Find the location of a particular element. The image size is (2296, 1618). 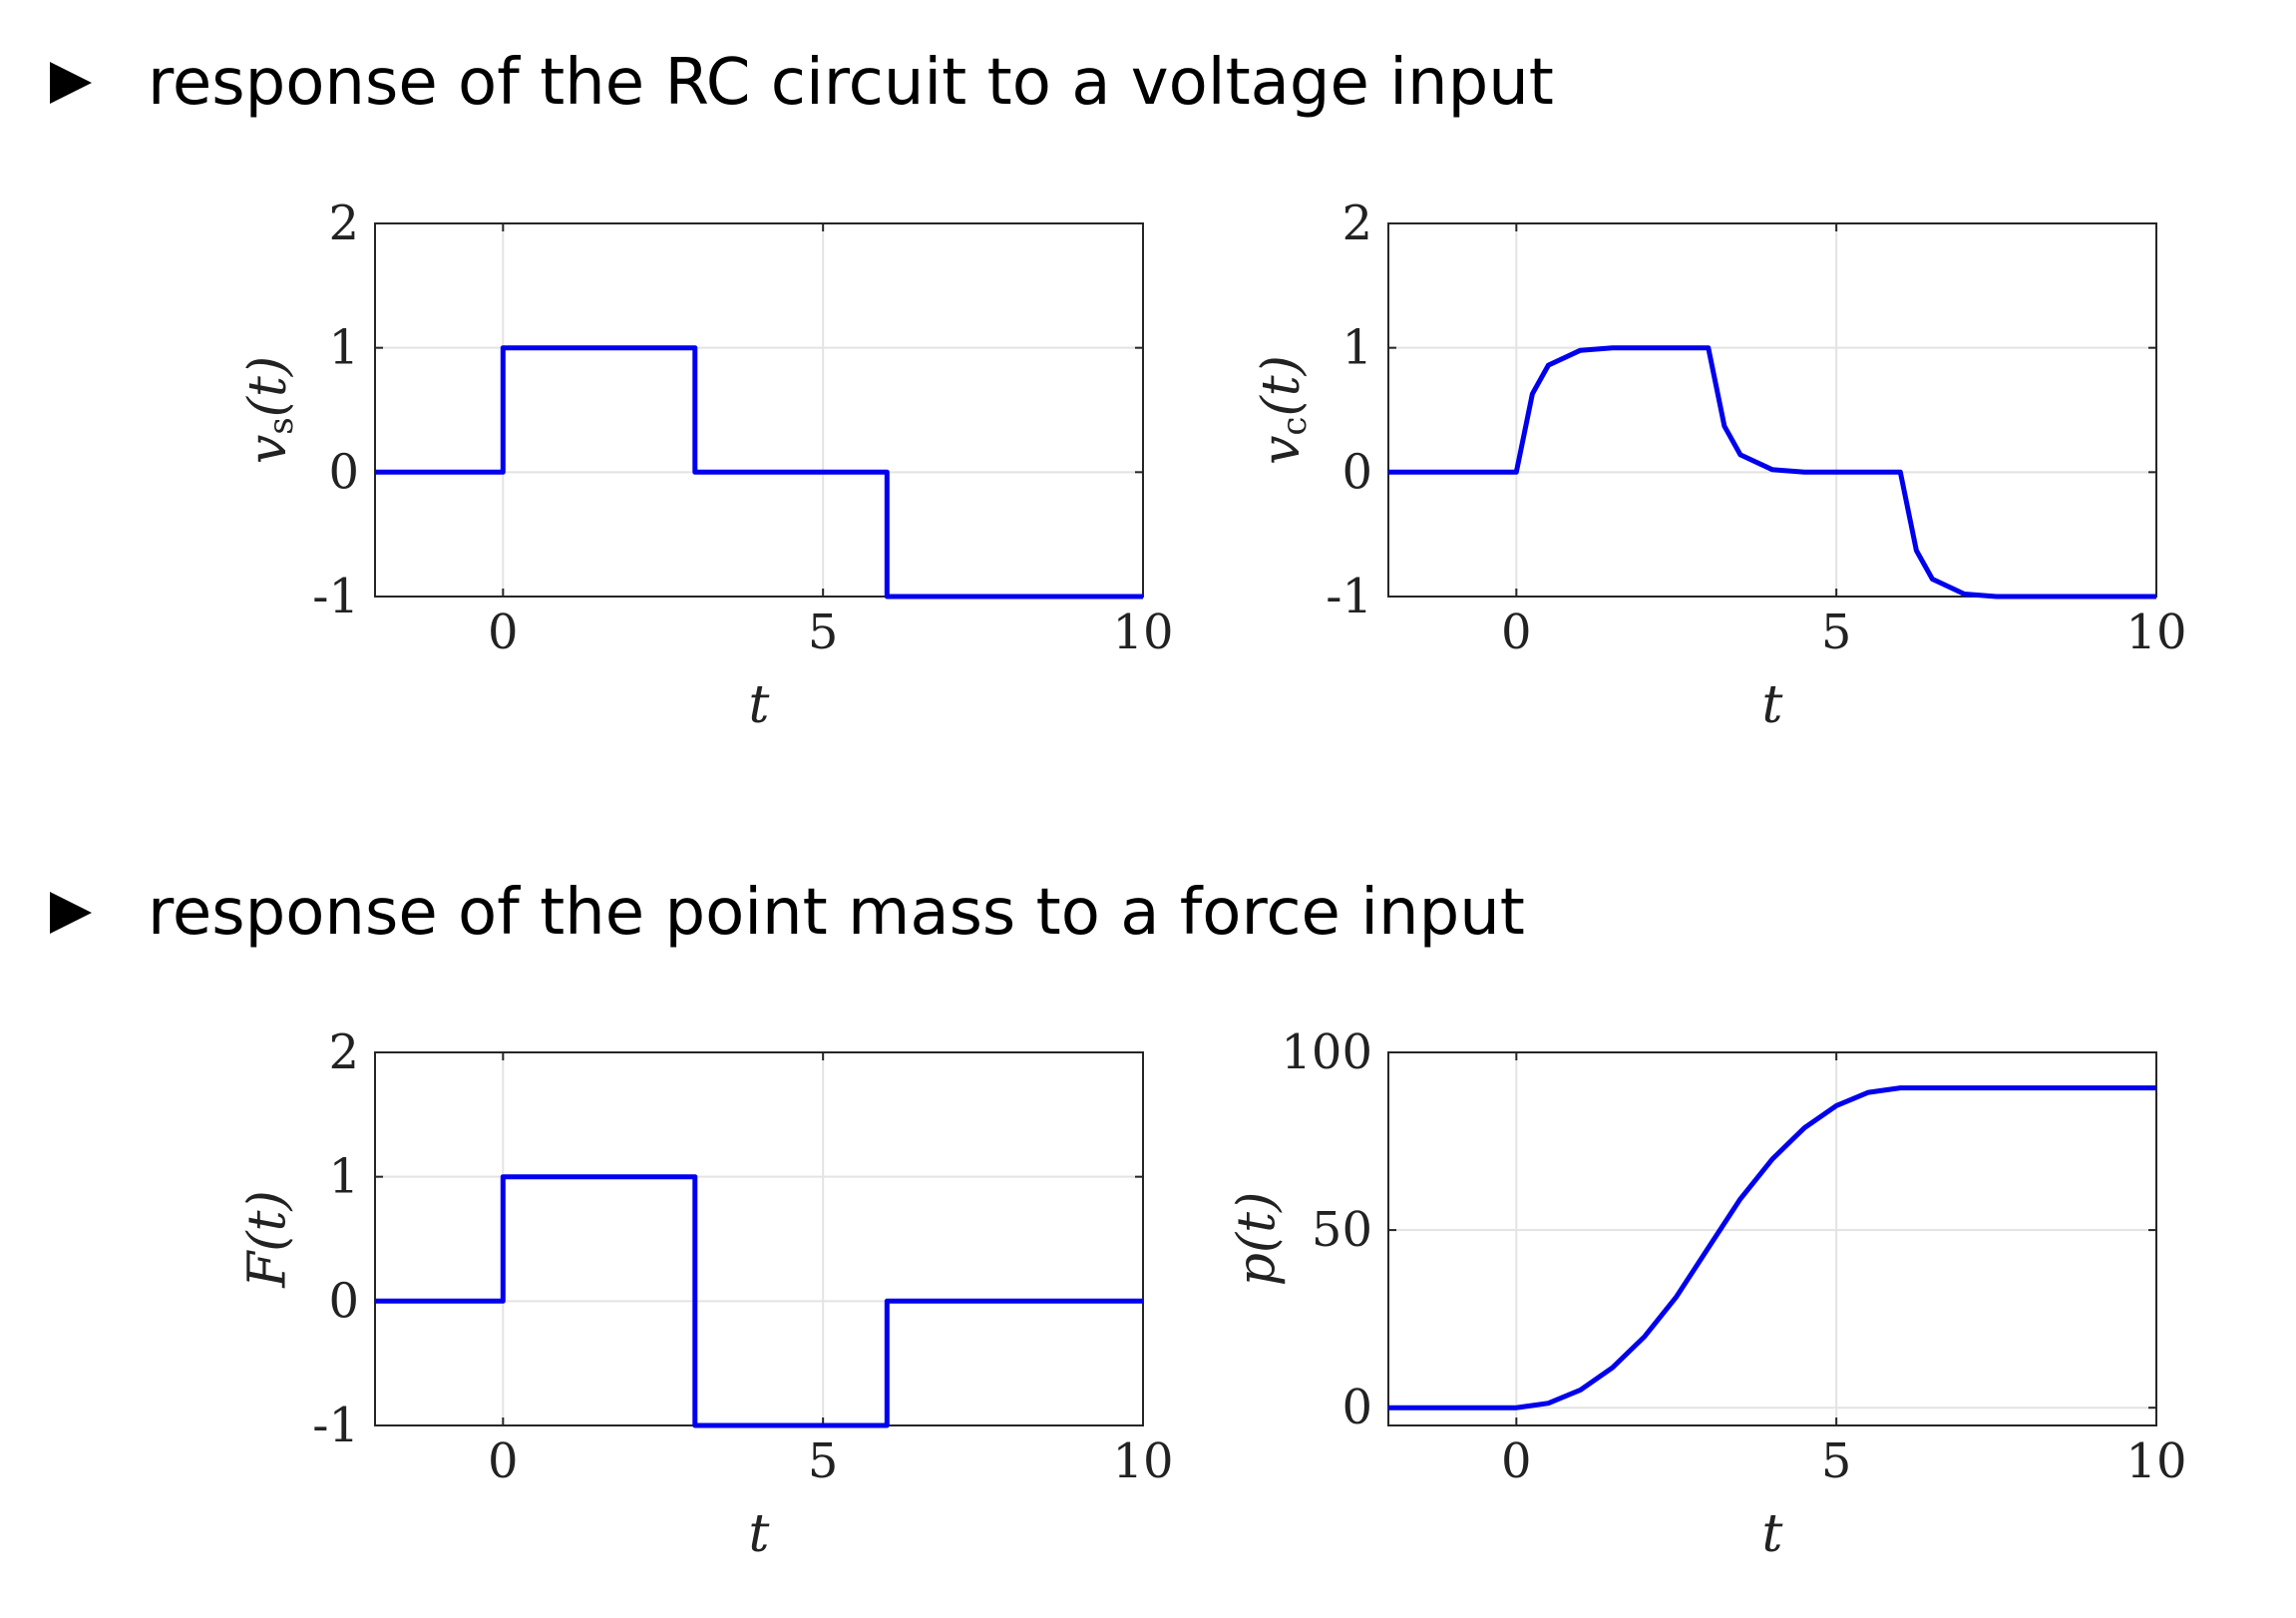

y-axis-label: F(t) is located at coordinates (268, 1240).